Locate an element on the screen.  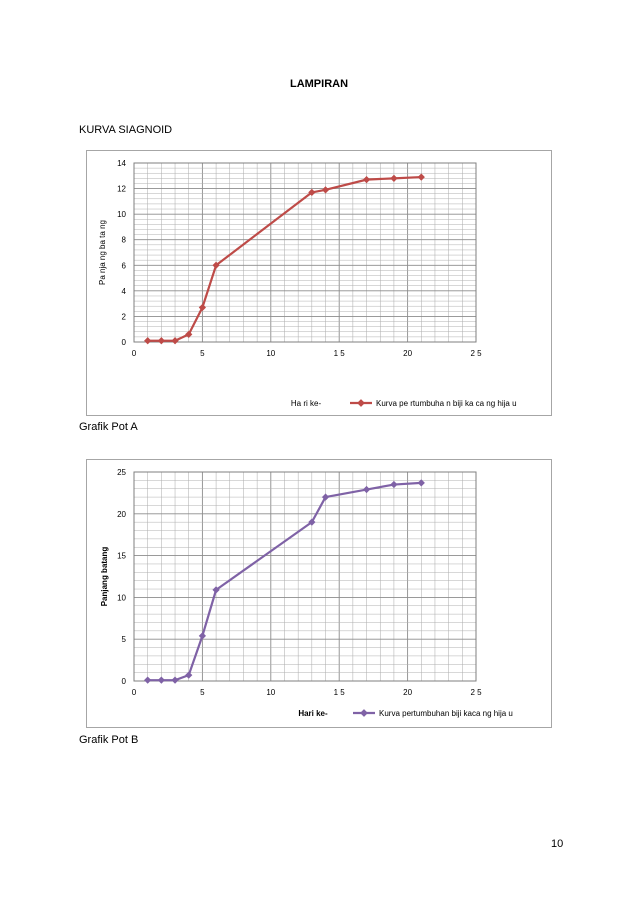
page-number: 10 is located at coordinates (557, 844).